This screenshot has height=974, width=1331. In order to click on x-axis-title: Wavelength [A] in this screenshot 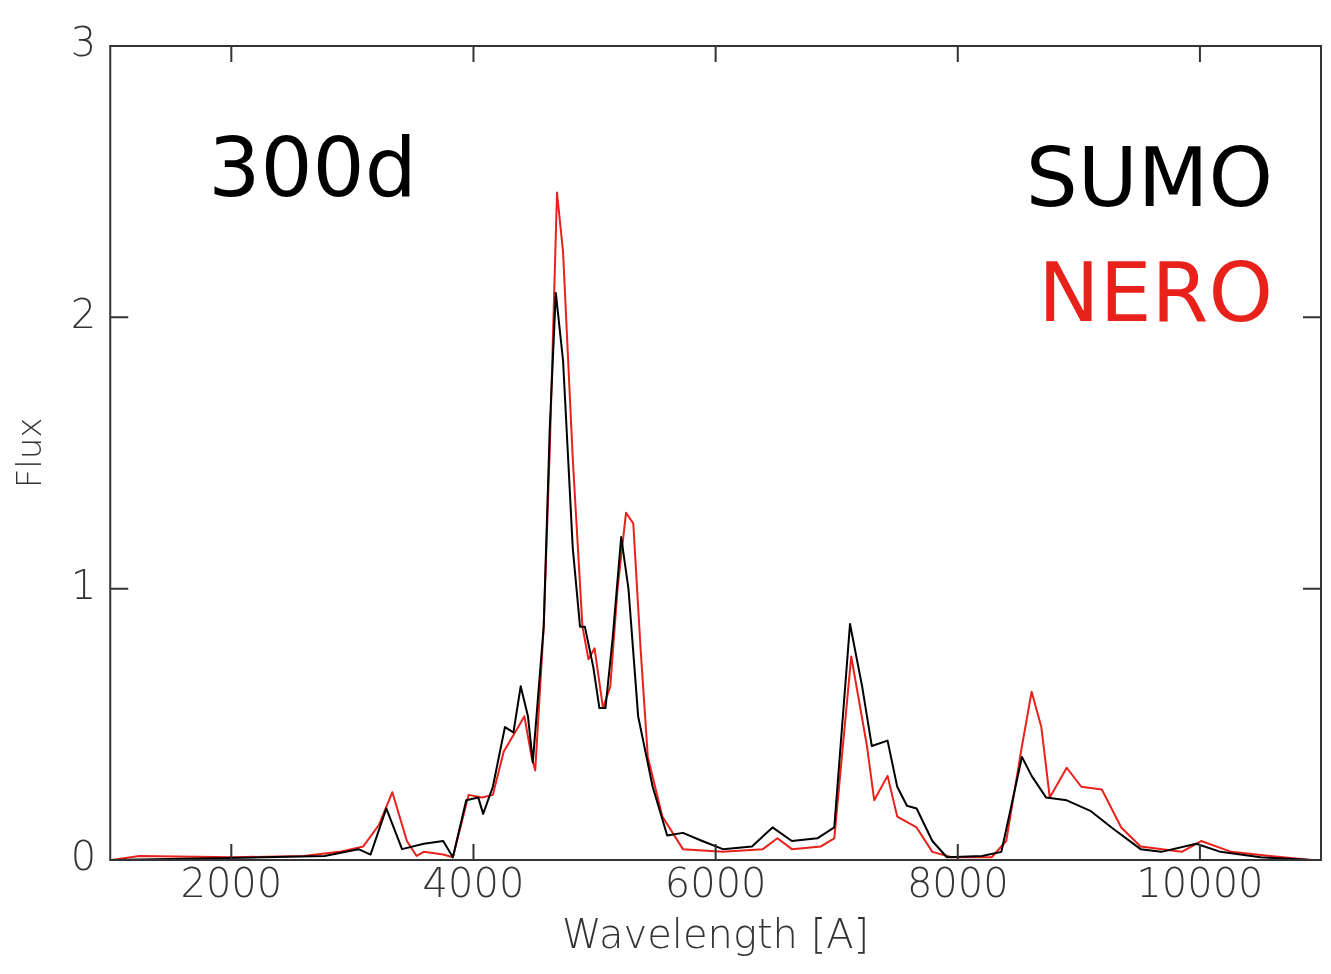, I will do `click(716, 934)`.